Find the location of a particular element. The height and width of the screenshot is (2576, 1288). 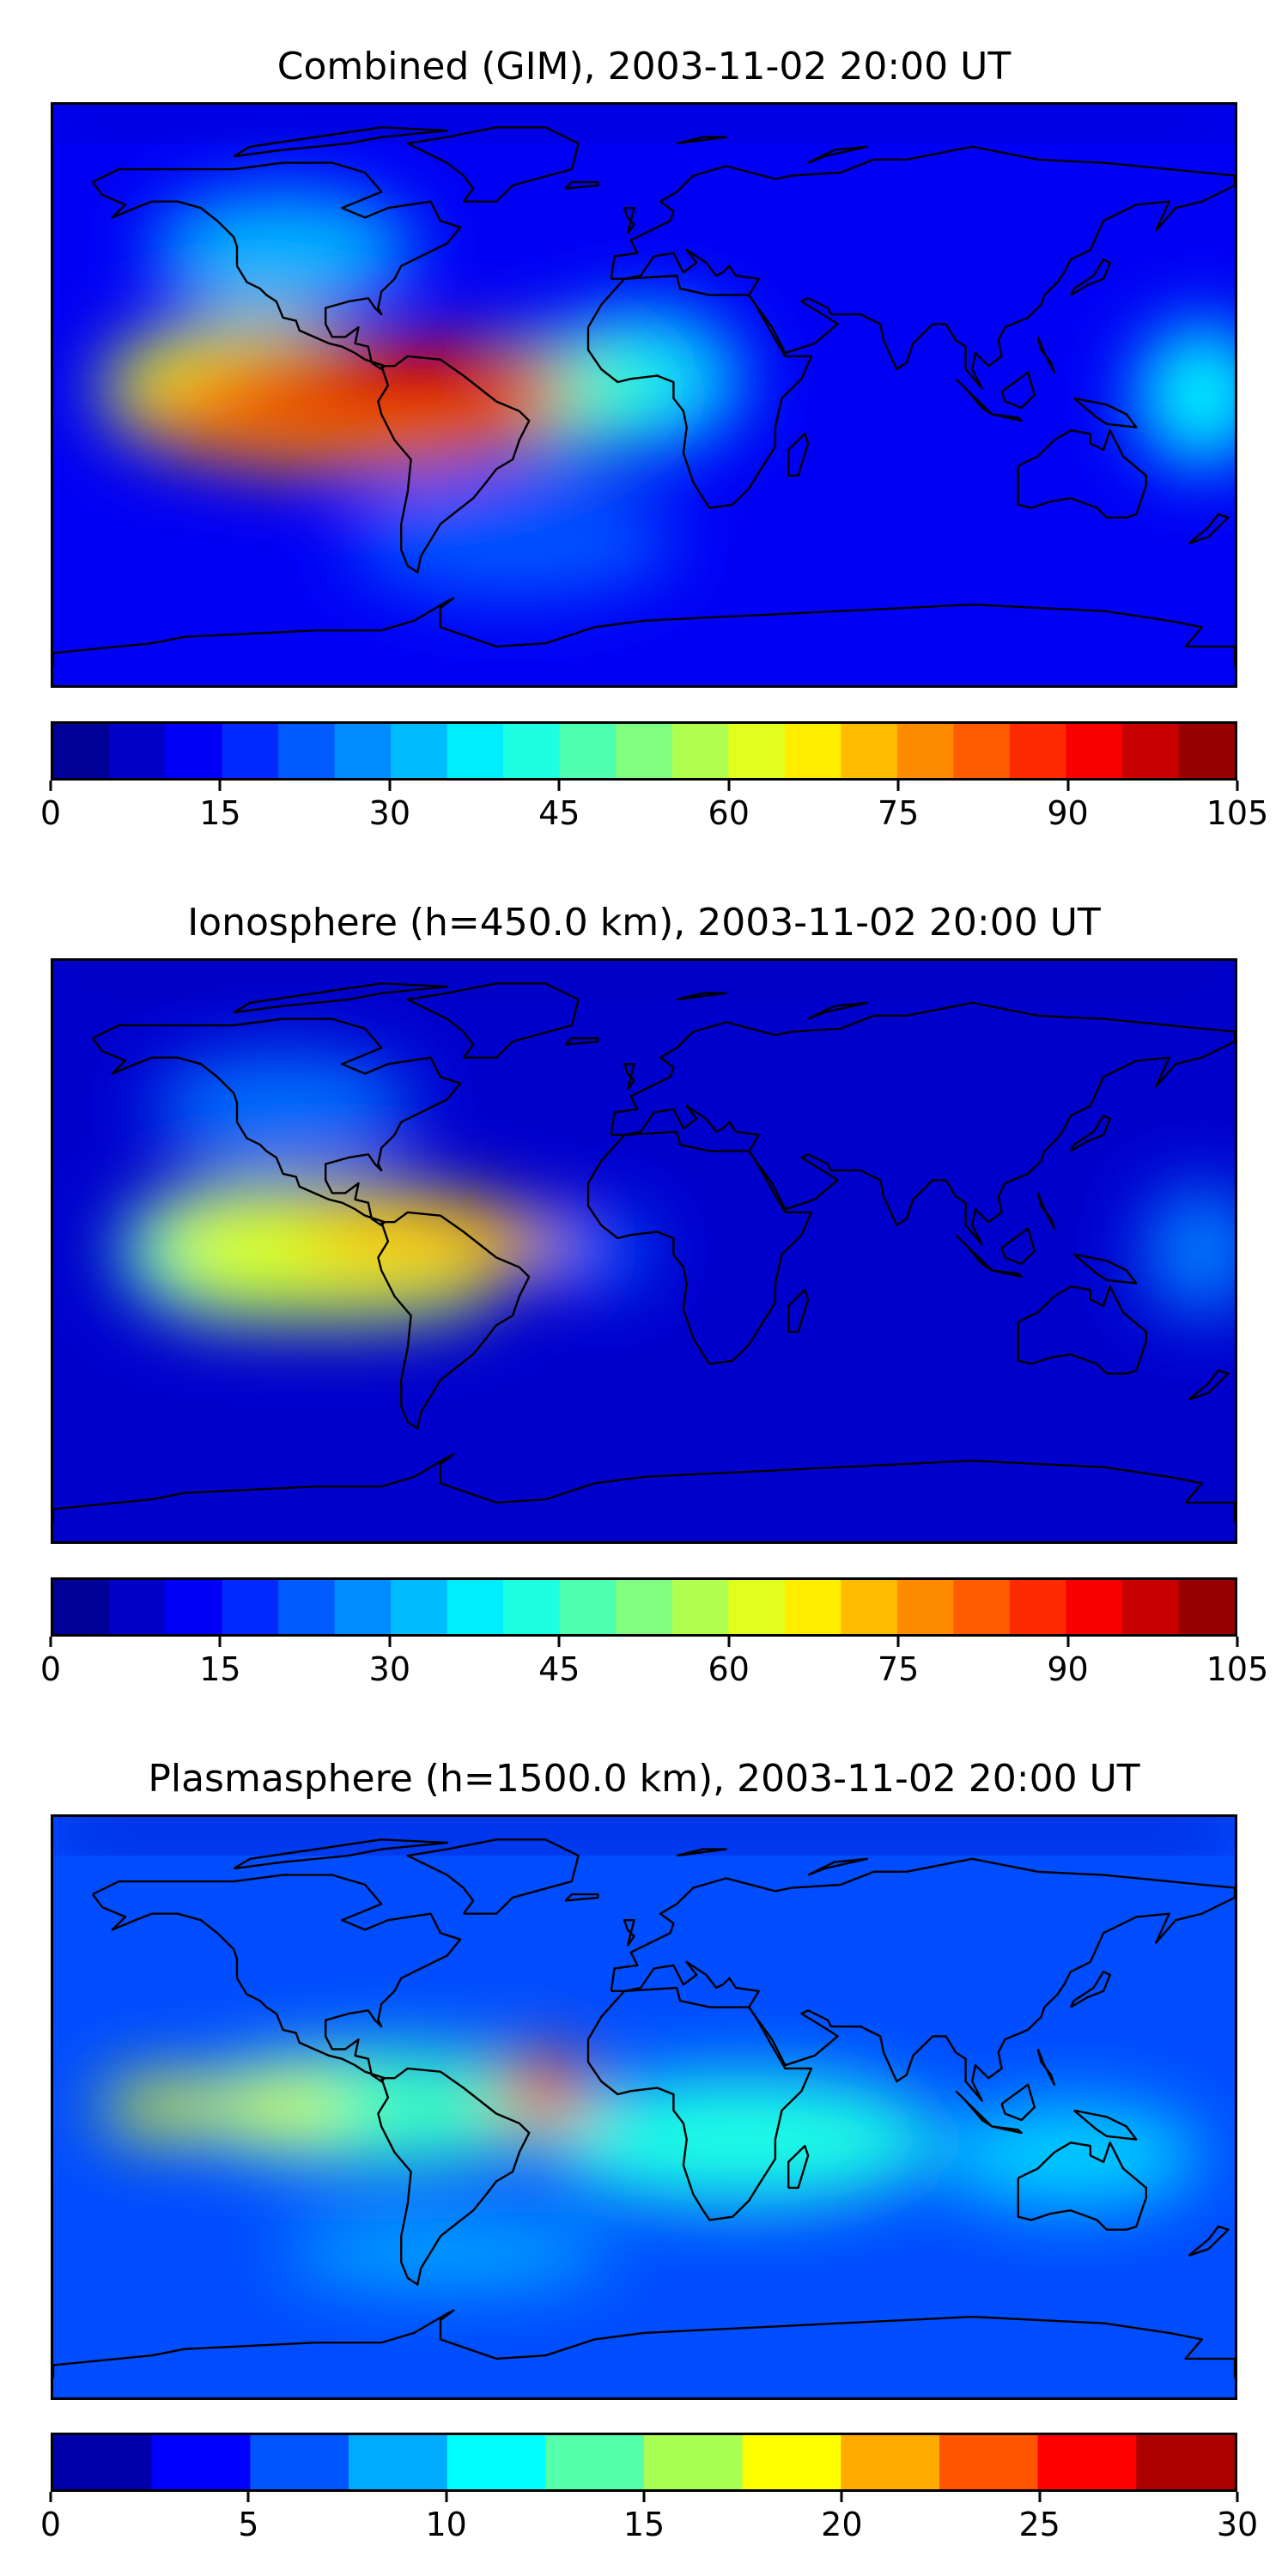

map-title: Combined (GIM), 2003-11-02 20:00 UT is located at coordinates (644, 66).